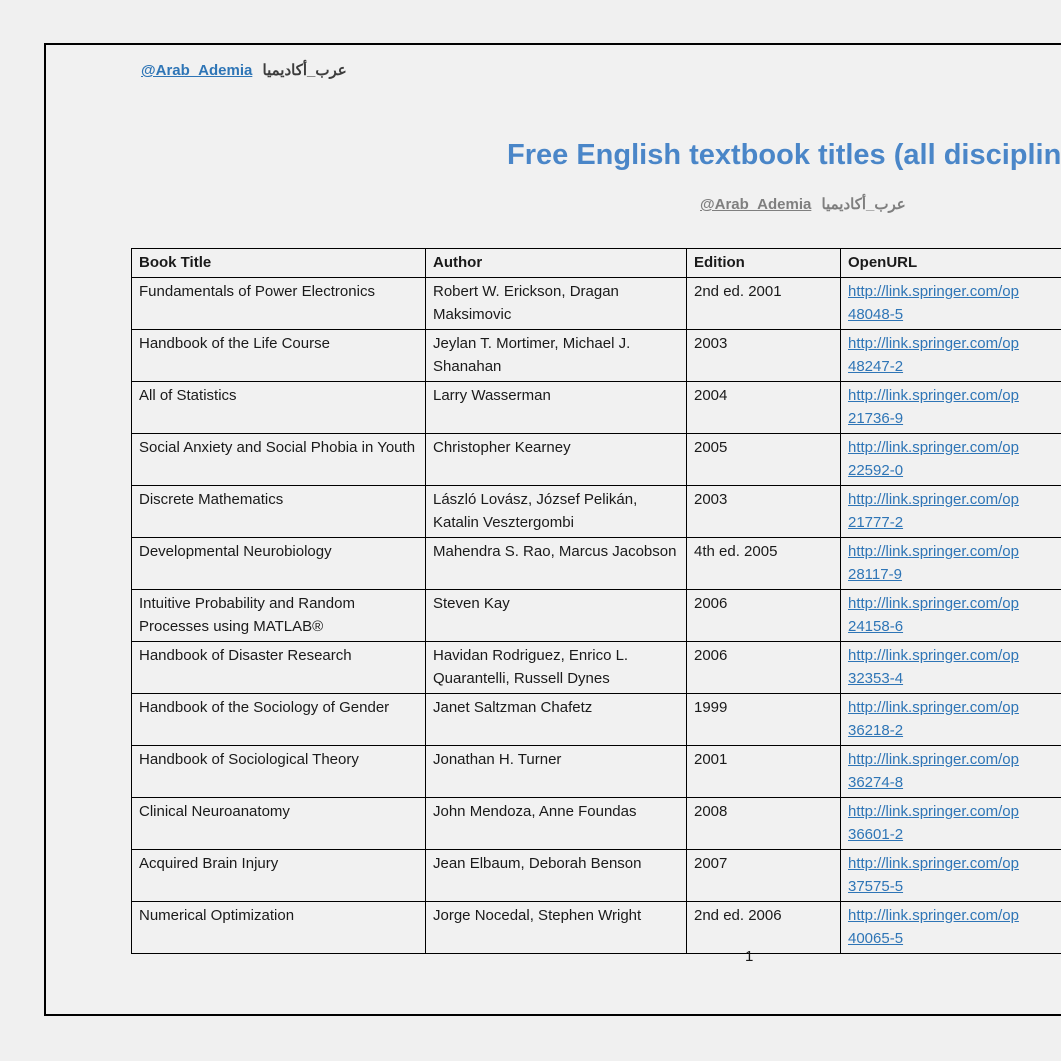 This screenshot has height=1061, width=1061. I want to click on cell-openurl: http://link.springer.com/op 48247-2, so click(950, 355).